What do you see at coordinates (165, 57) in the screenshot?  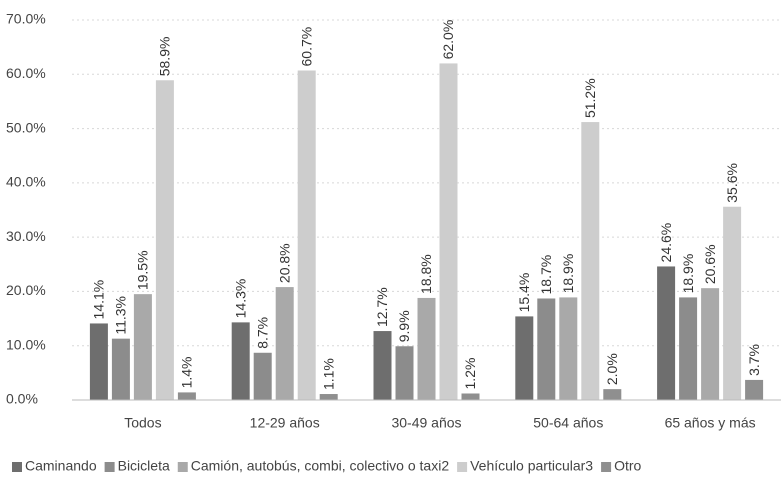 I see `value-label: 58.9%` at bounding box center [165, 57].